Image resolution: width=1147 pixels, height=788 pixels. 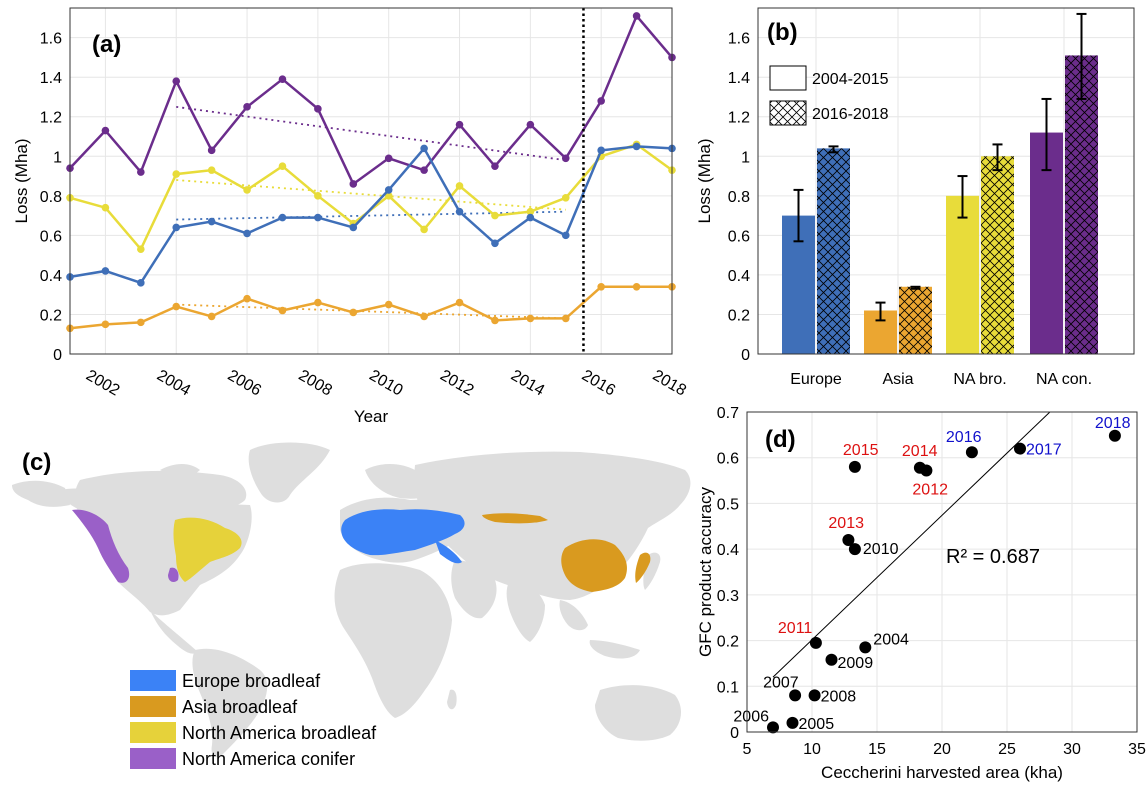 I want to click on panel-a-trendlines, so click(x=371, y=212).